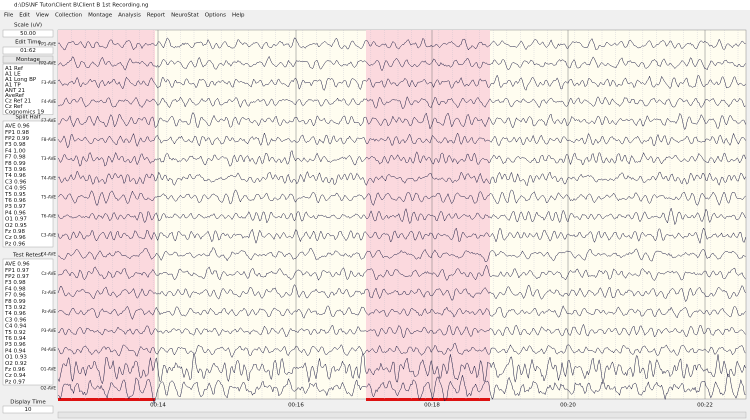 The image size is (750, 420). Describe the element at coordinates (17, 277) in the screenshot. I see `list-item: FP2 0.97` at that location.